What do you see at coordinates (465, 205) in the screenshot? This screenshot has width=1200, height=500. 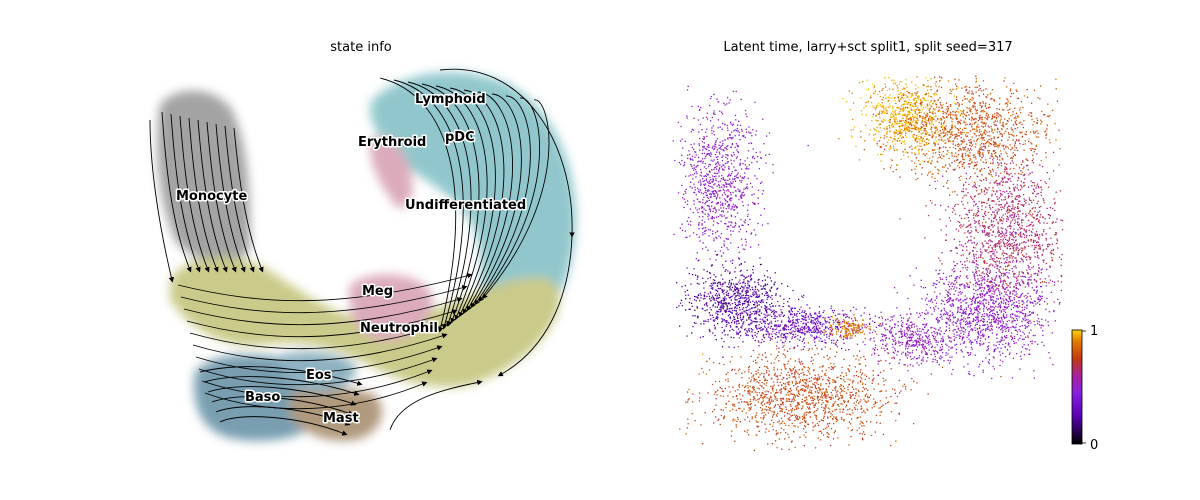 I see `state-label-undifferentiated: Undifferentiated` at bounding box center [465, 205].